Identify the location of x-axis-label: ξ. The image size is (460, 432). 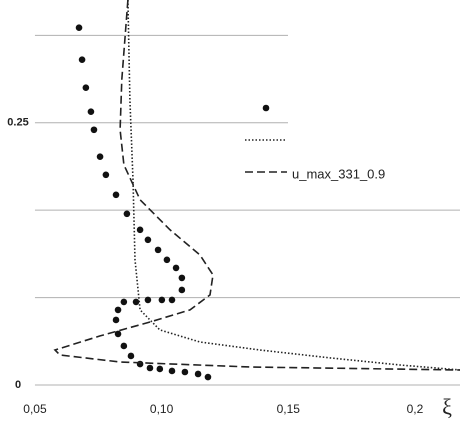
(447, 406).